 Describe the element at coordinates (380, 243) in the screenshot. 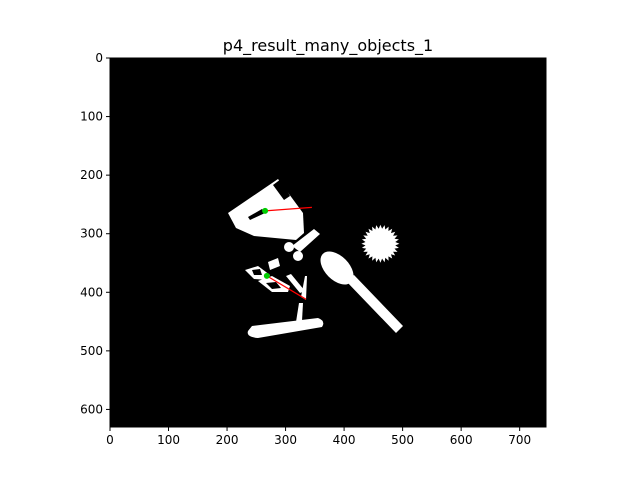

I see `gear-object` at that location.